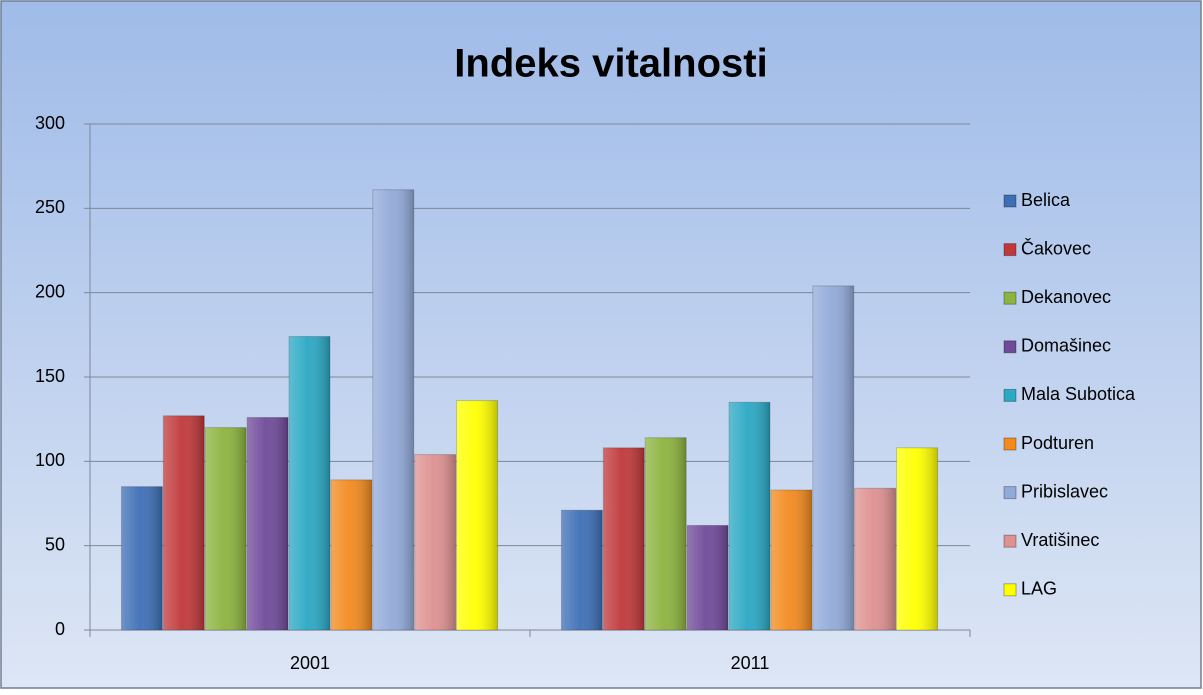  I want to click on legend-label: Pribislavec, so click(1064, 491).